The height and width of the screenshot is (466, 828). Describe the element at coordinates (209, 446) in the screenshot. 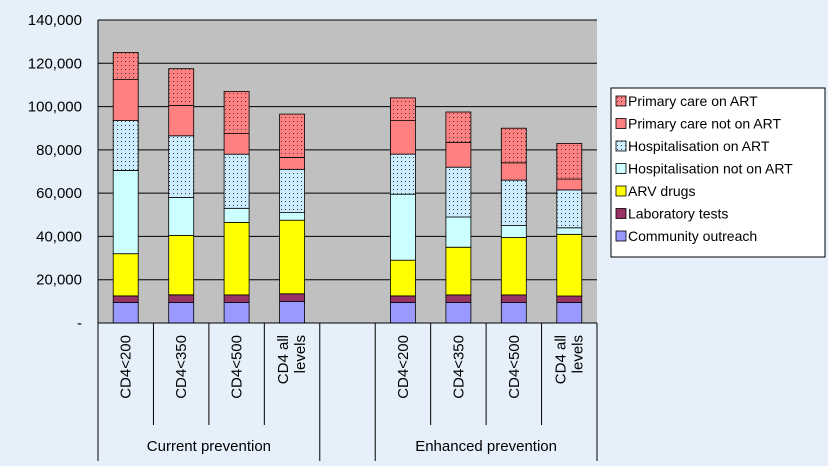

I see `x-group-label: Current prevention` at that location.